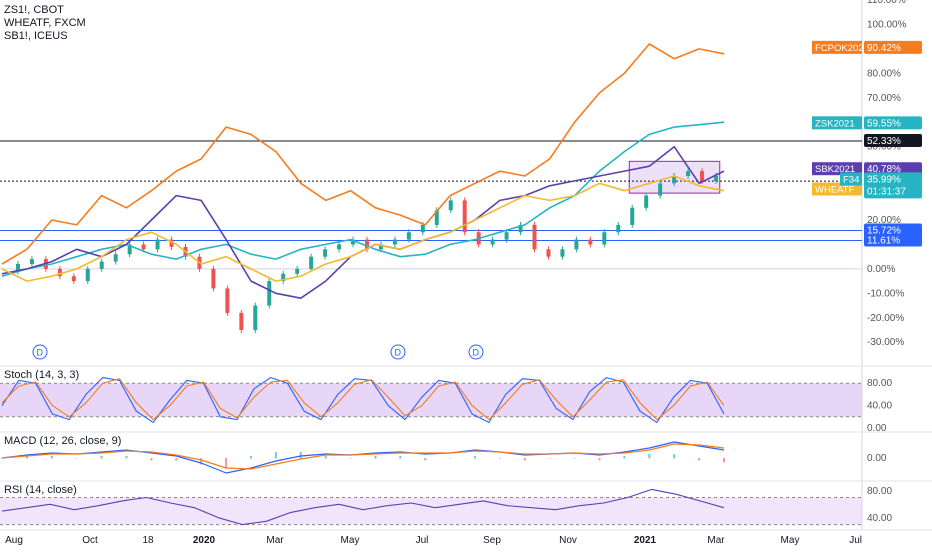 The image size is (932, 555). Describe the element at coordinates (363, 228) in the screenshot. I see `series-line-WHEATF` at that location.